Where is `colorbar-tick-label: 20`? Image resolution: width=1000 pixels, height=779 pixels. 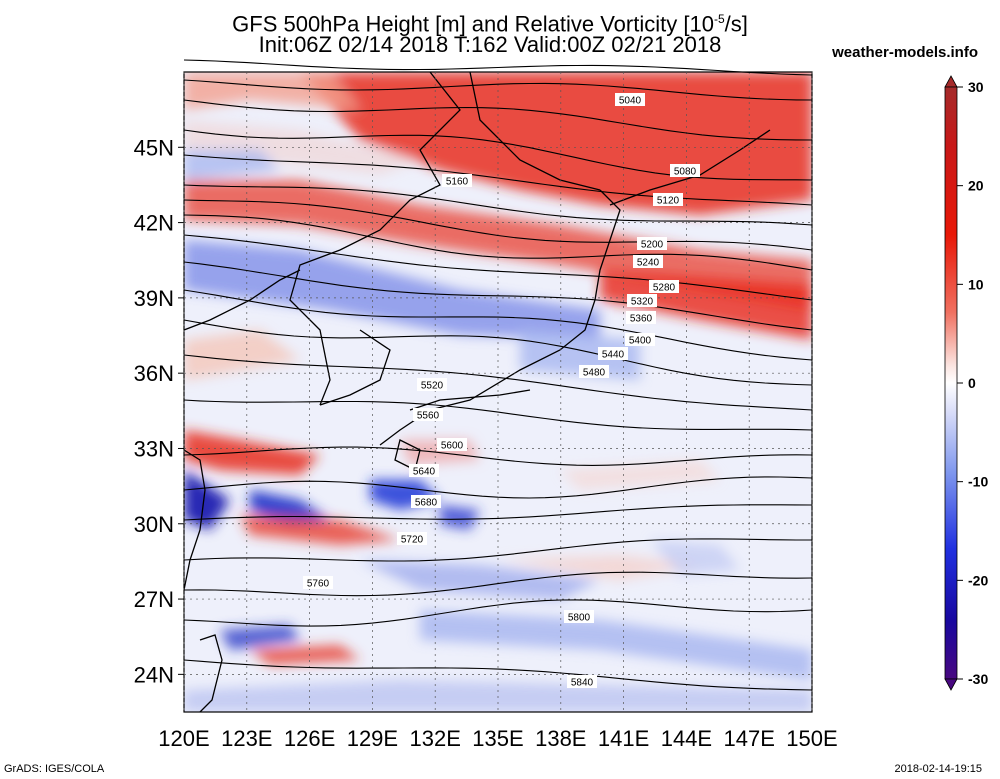 colorbar-tick-label: 20 is located at coordinates (976, 186).